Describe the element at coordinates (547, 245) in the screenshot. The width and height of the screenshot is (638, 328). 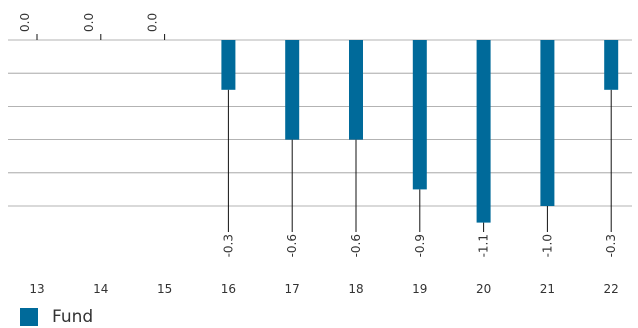
I see `data-label: -1.0` at that location.